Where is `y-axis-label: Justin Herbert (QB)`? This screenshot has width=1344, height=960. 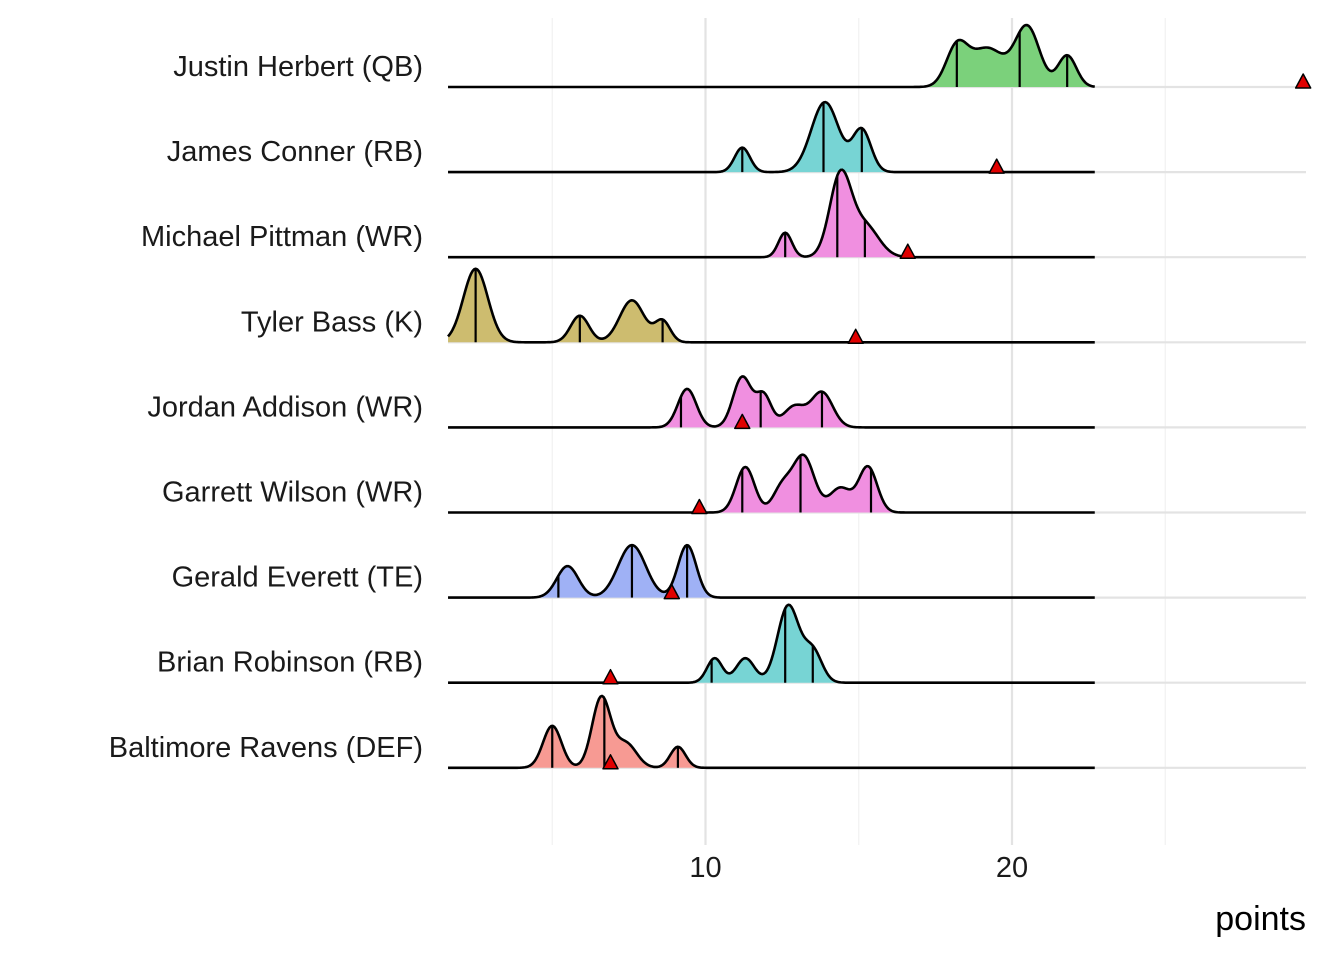 y-axis-label: Justin Herbert (QB) is located at coordinates (298, 67).